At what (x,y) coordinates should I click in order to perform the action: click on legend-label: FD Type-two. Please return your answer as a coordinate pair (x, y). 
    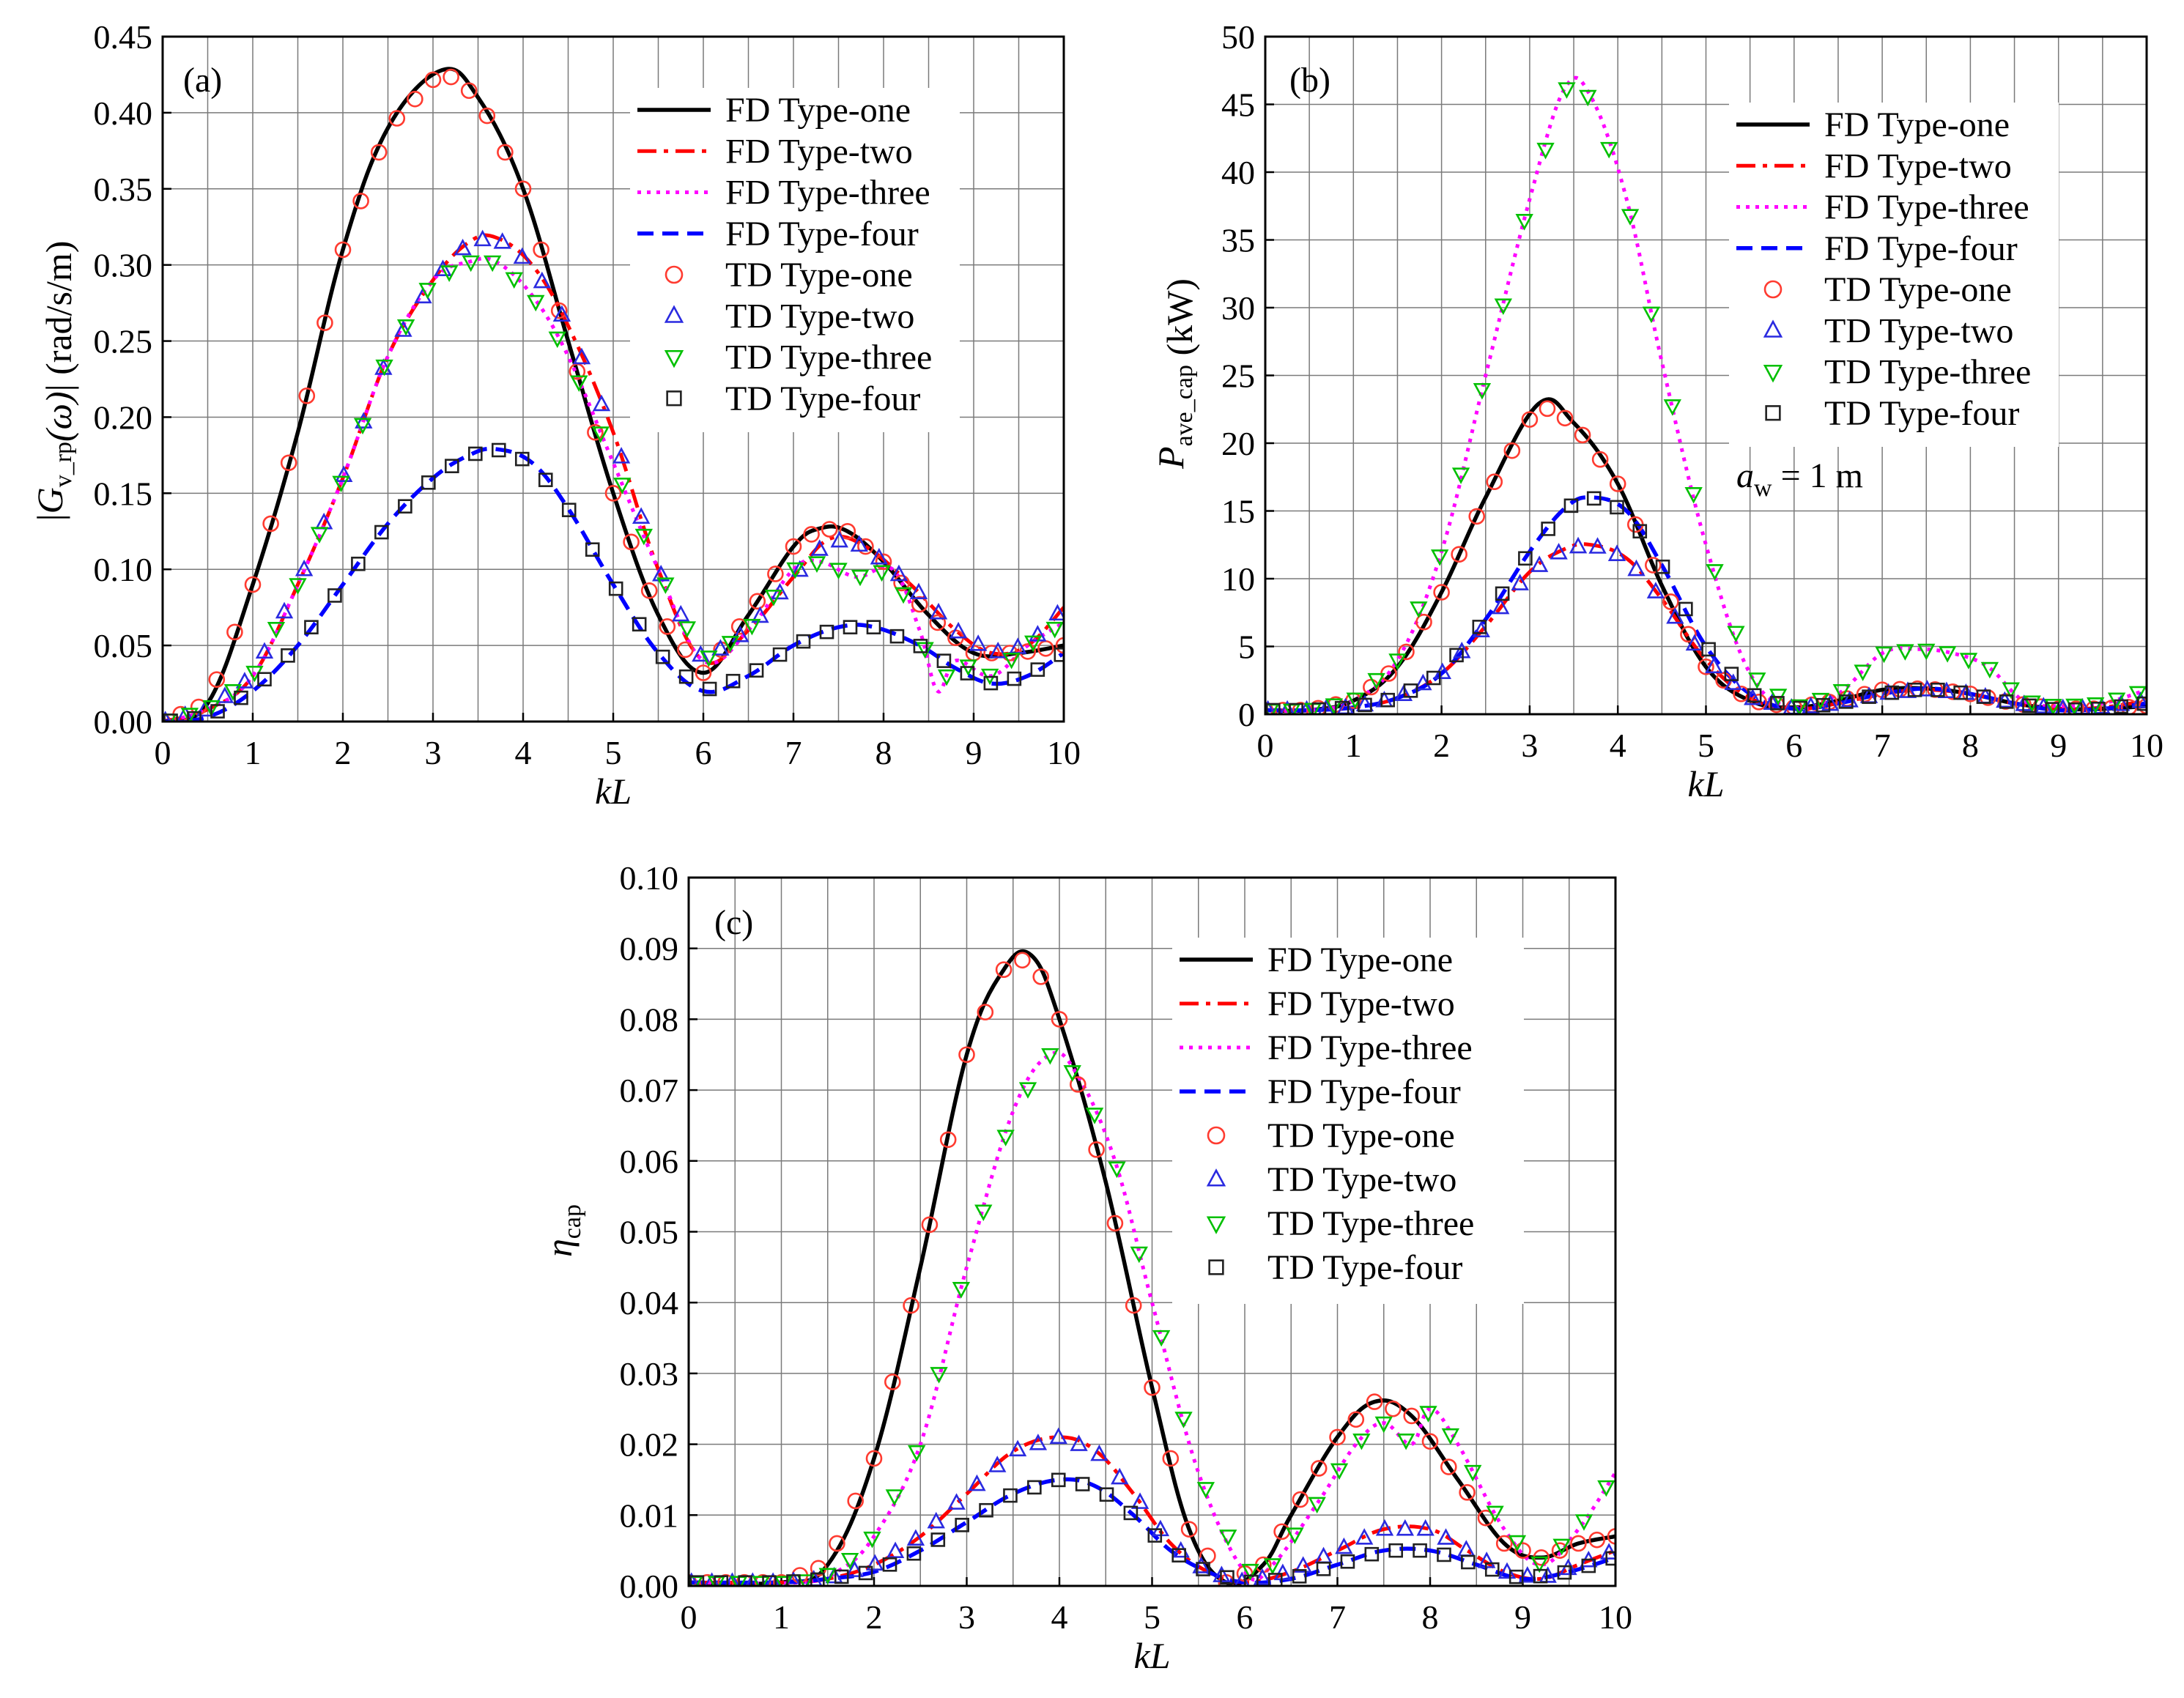
    Looking at the image, I should click on (1918, 166).